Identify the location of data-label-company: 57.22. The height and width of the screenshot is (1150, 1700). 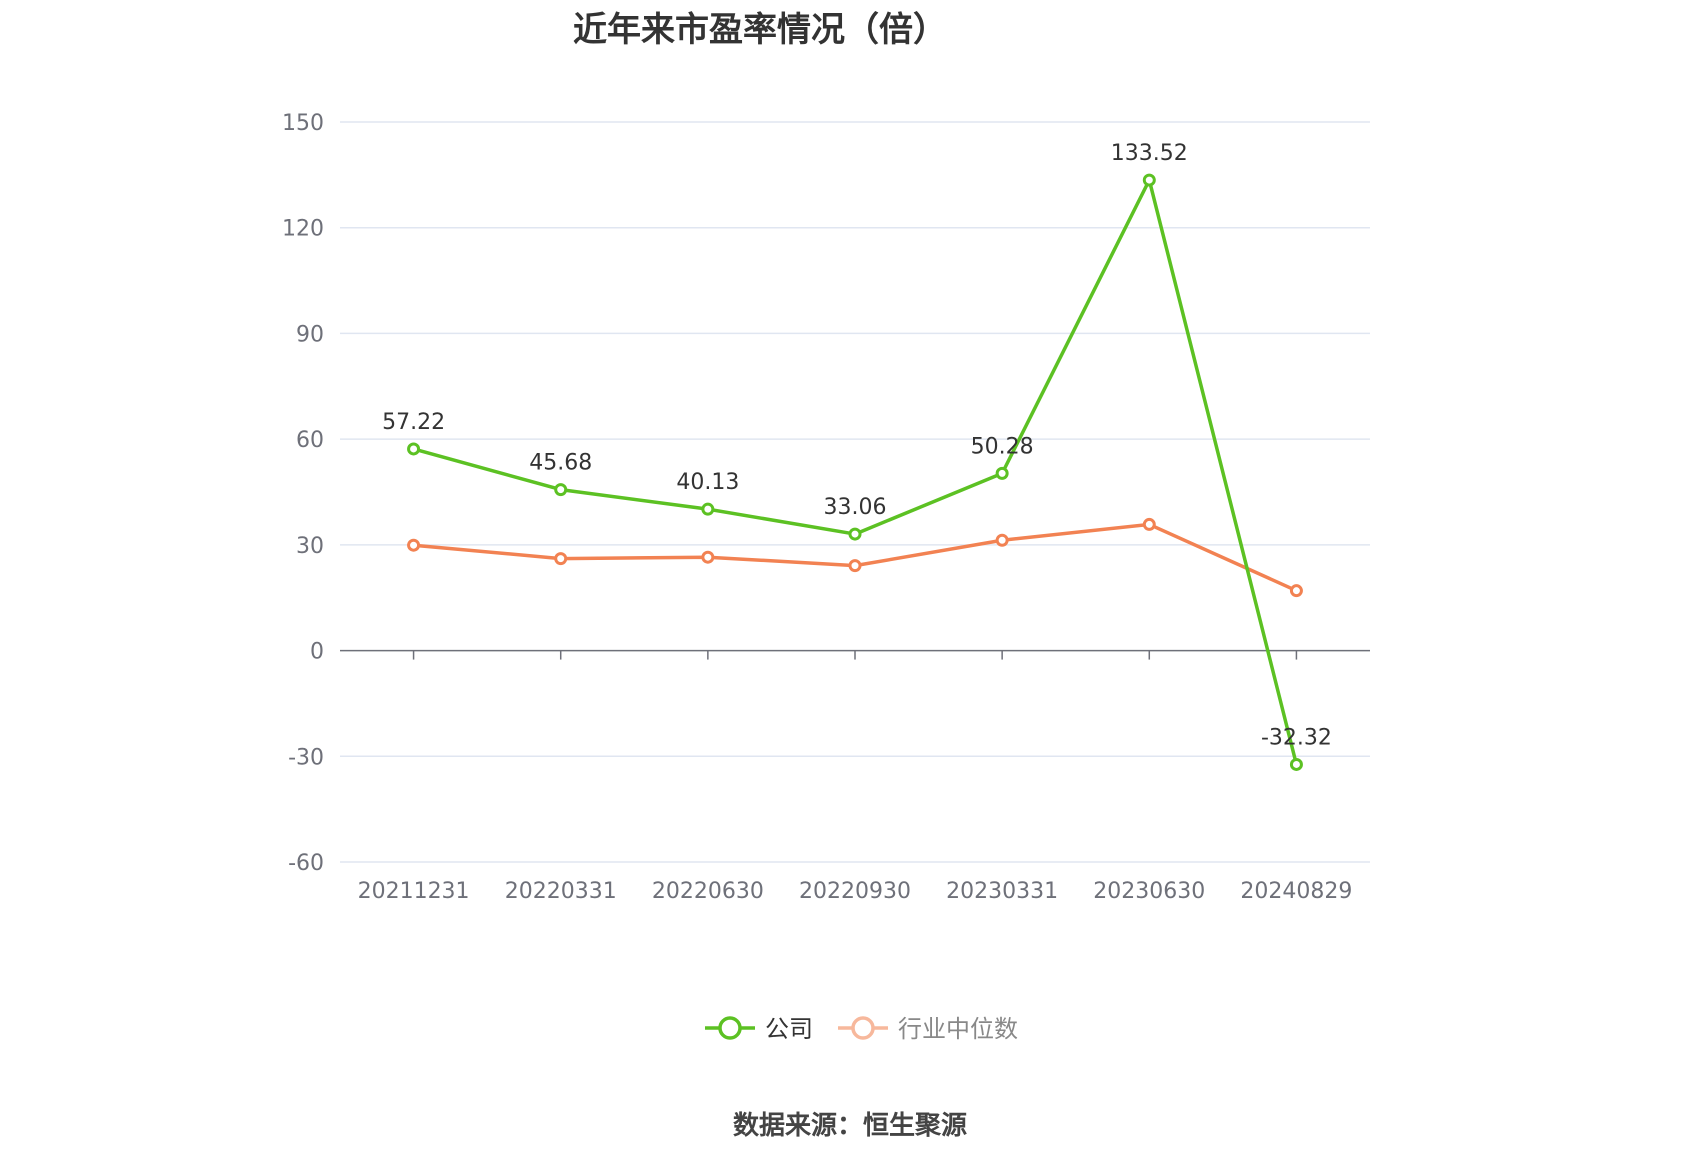
(413, 422).